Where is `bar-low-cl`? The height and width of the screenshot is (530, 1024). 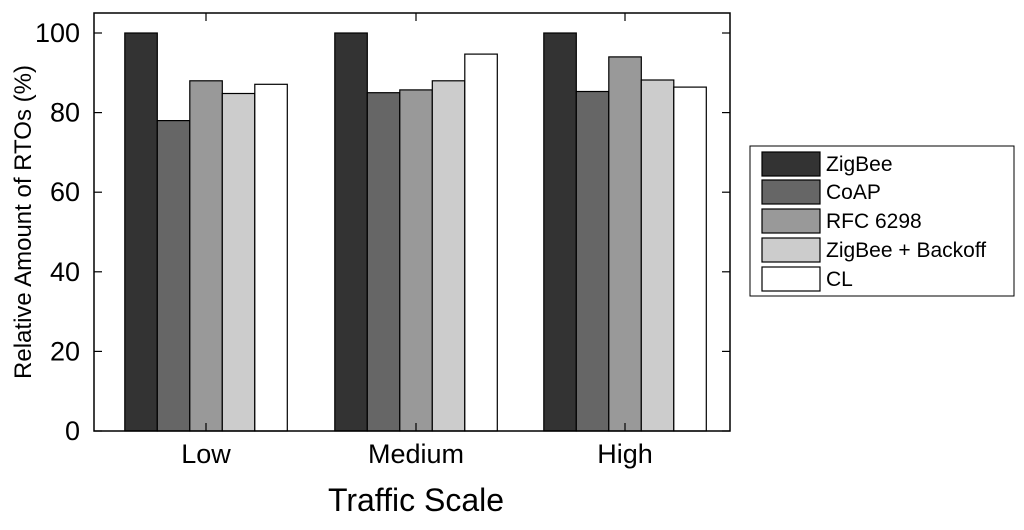 bar-low-cl is located at coordinates (271, 257).